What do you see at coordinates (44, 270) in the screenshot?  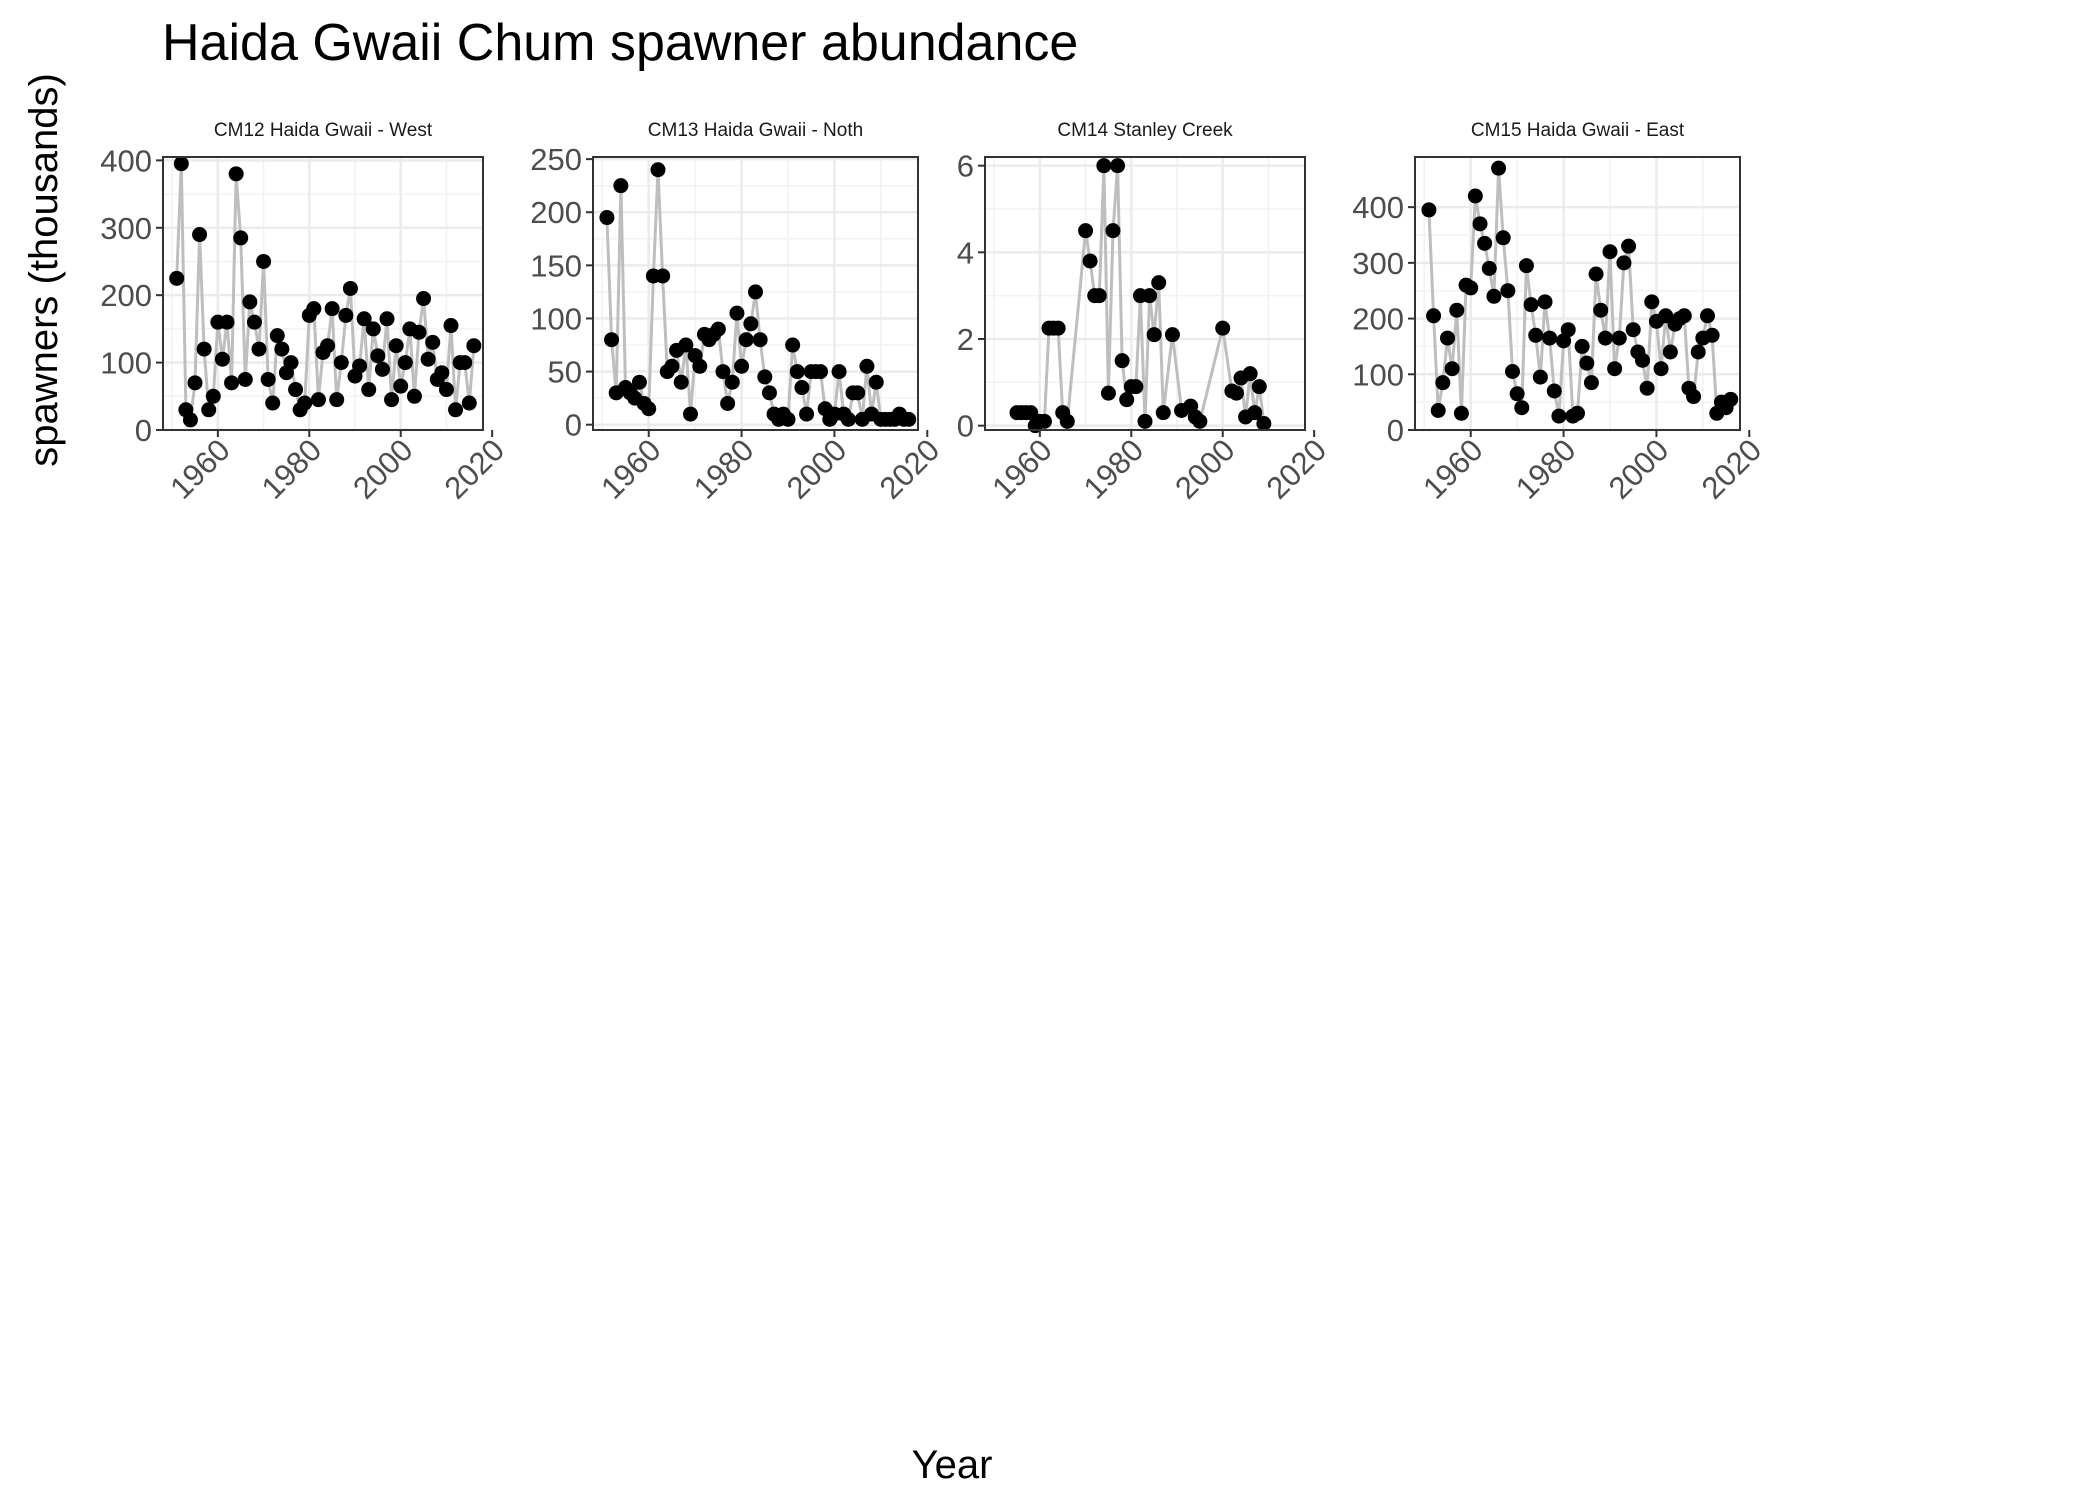 I see `y-axis-title: spawners (thousands)` at bounding box center [44, 270].